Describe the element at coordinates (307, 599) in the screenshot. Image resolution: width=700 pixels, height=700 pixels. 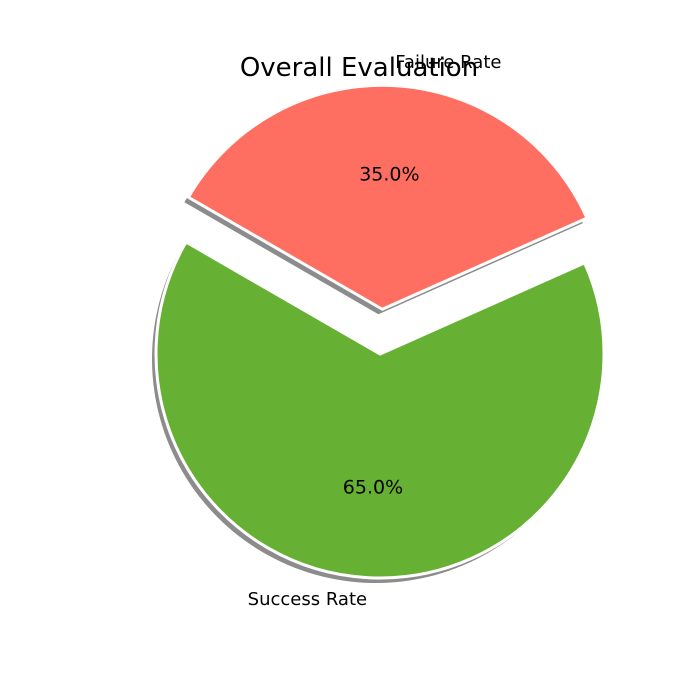
I see `slice-label-success-rate: Success Rate` at that location.